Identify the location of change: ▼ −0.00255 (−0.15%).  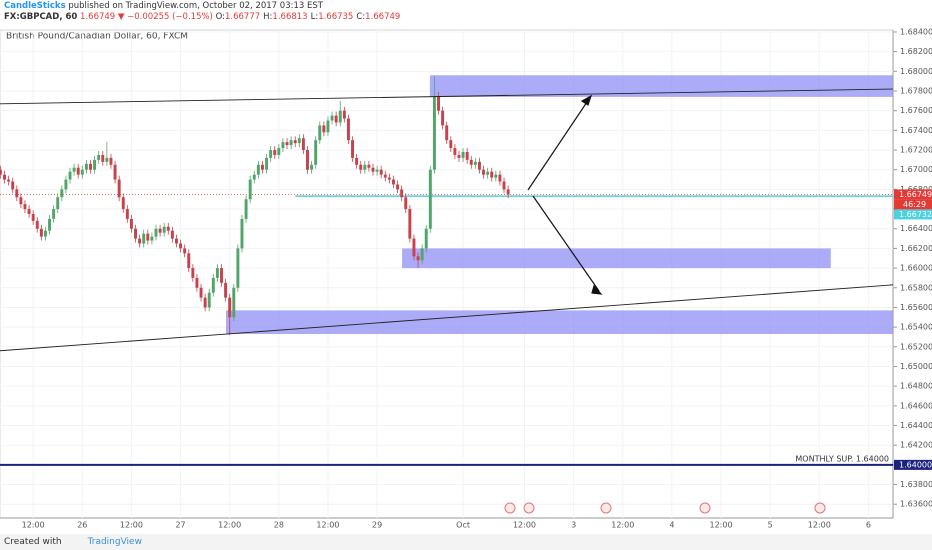
(165, 17).